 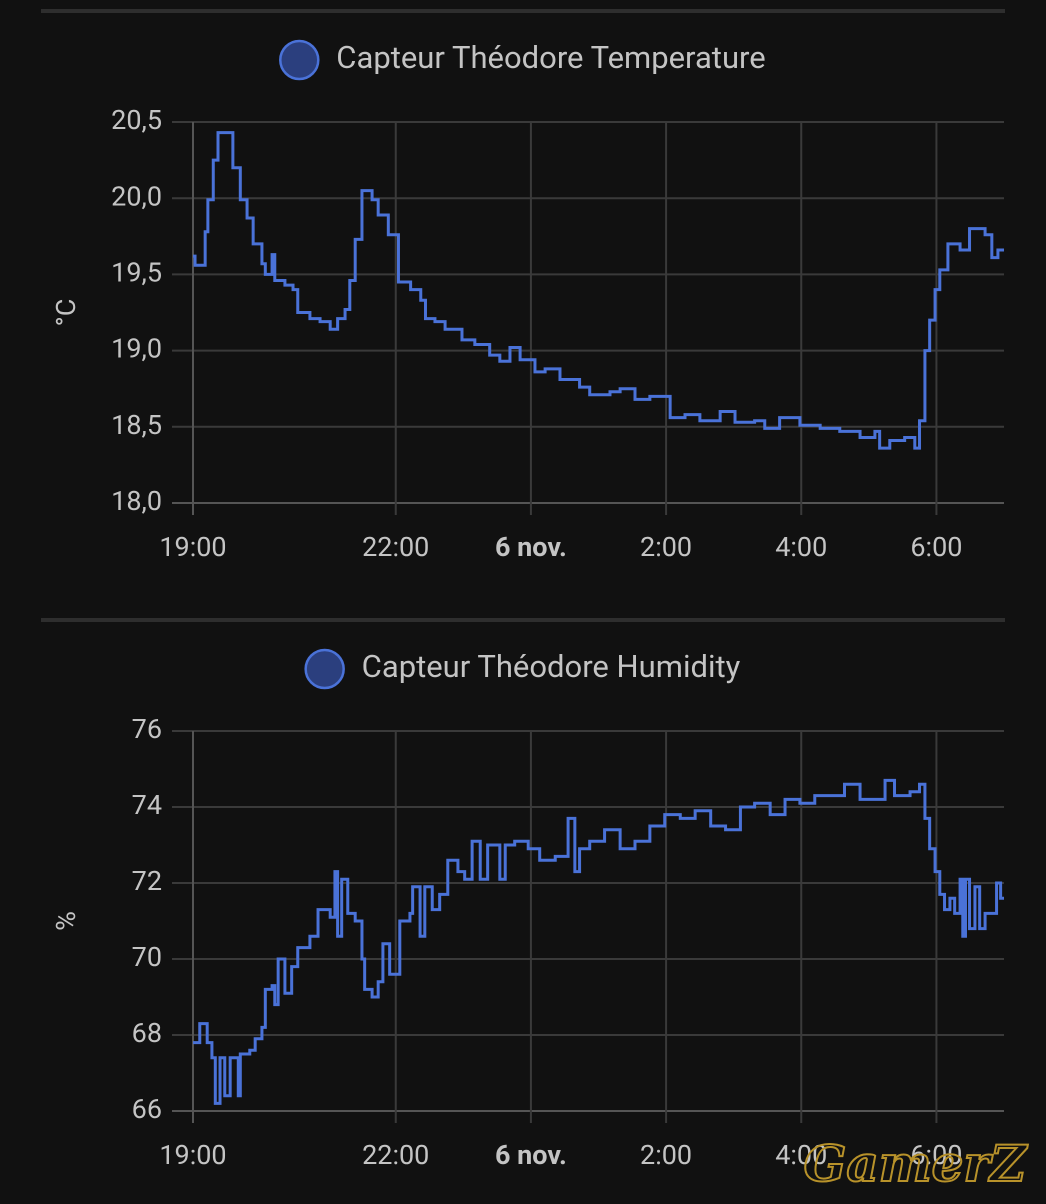 I want to click on y-tick-label: 70, so click(x=147, y=957).